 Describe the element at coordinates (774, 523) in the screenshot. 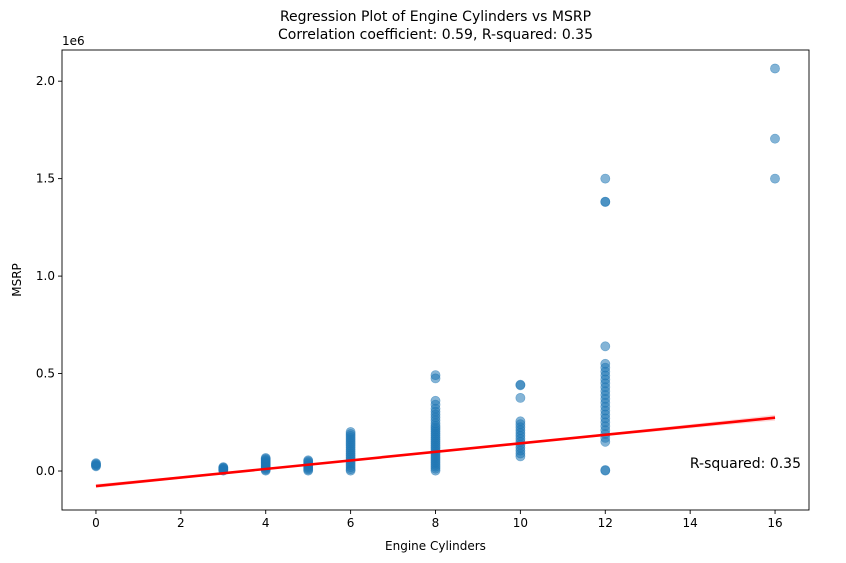

I see `x-tick-label: 16` at that location.